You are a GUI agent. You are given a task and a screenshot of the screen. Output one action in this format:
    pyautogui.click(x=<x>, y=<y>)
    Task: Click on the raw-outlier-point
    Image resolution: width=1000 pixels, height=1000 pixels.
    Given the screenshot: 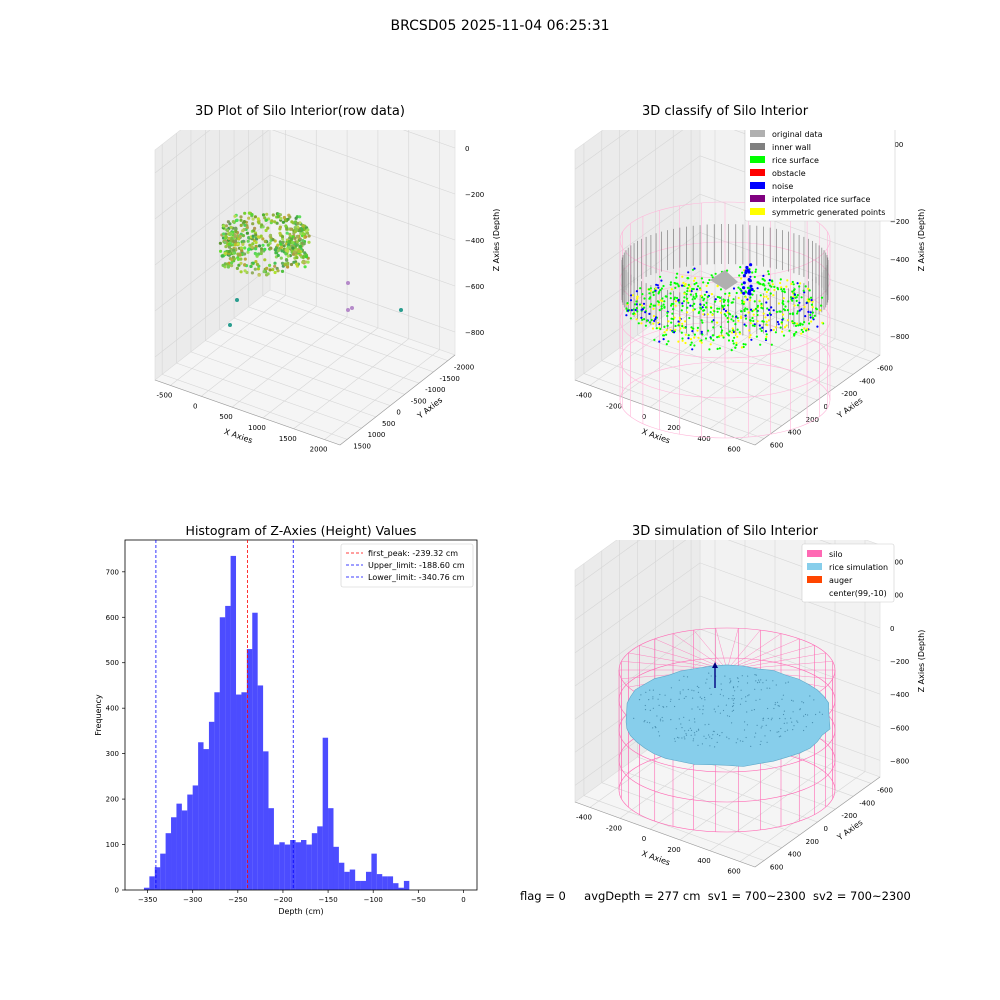 What is the action you would take?
    pyautogui.click(x=401, y=310)
    